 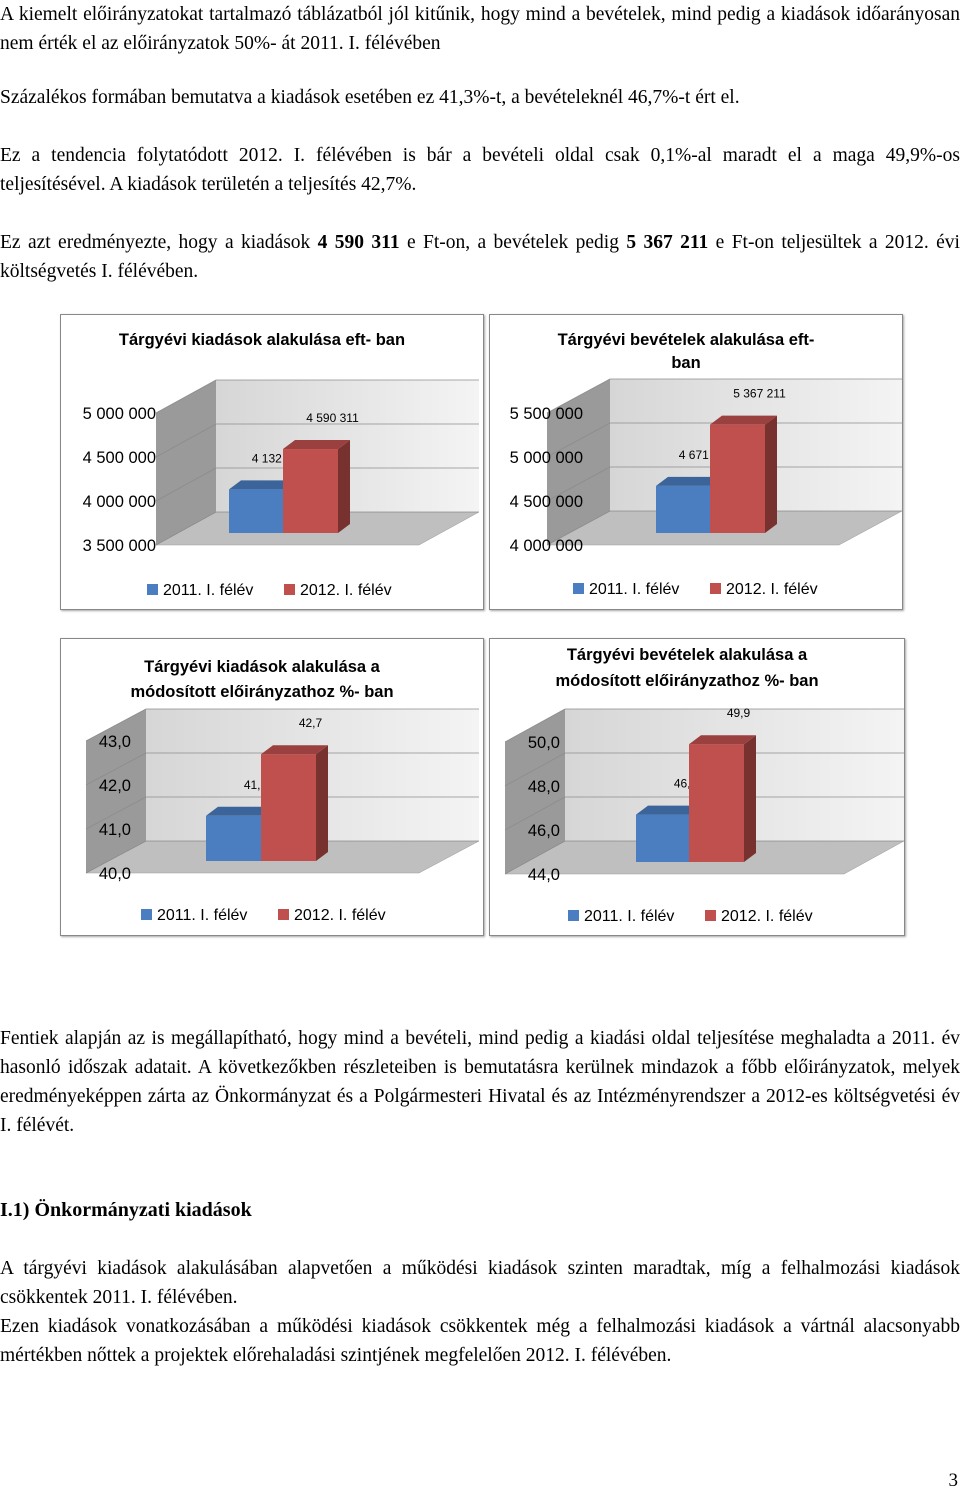 What do you see at coordinates (544, 743) in the screenshot?
I see `y-tick-label: 50,0` at bounding box center [544, 743].